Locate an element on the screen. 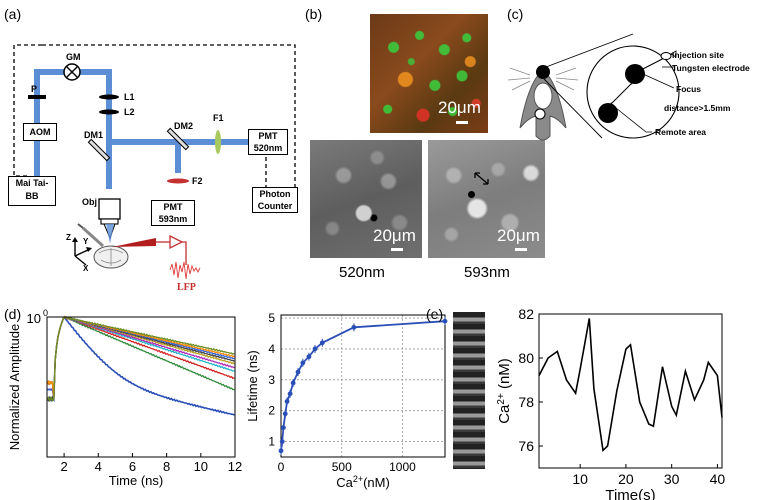  decay-plot-frame is located at coordinates (141, 387).